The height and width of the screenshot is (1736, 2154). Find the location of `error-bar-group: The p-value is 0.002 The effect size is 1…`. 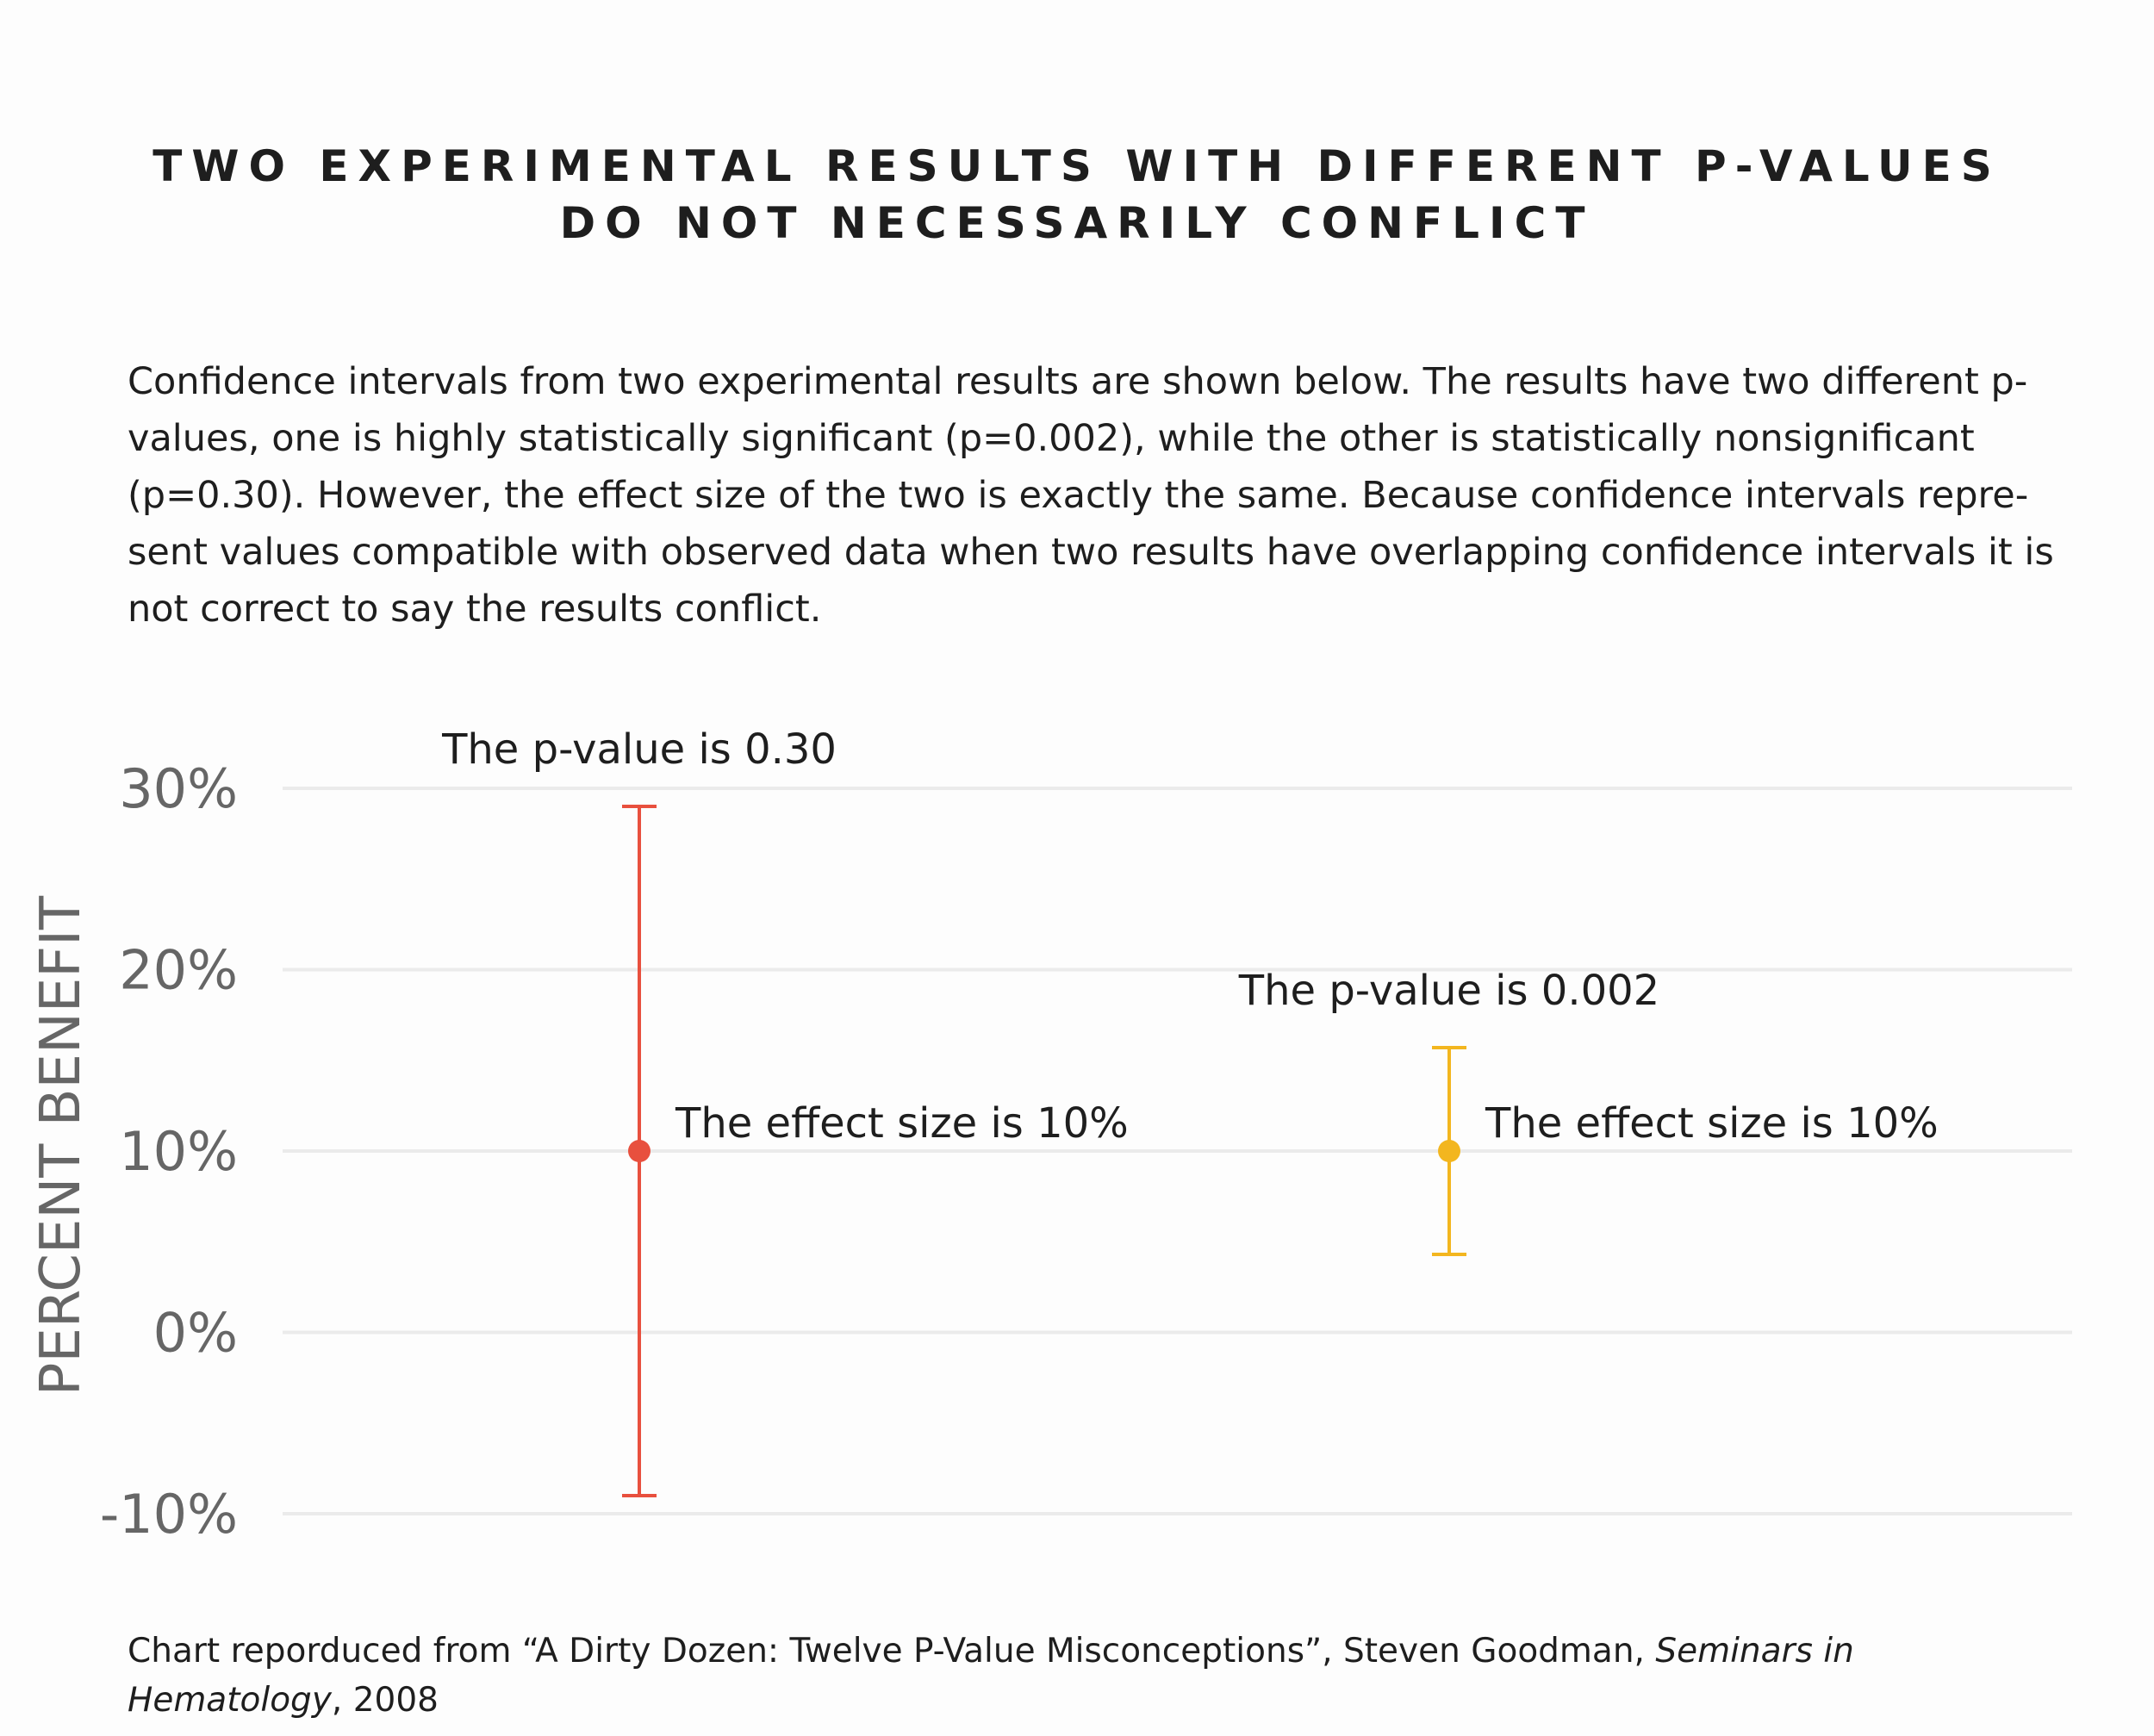

error-bar-group: The p-value is 0.002 The effect size is 1… is located at coordinates (1589, 1112).